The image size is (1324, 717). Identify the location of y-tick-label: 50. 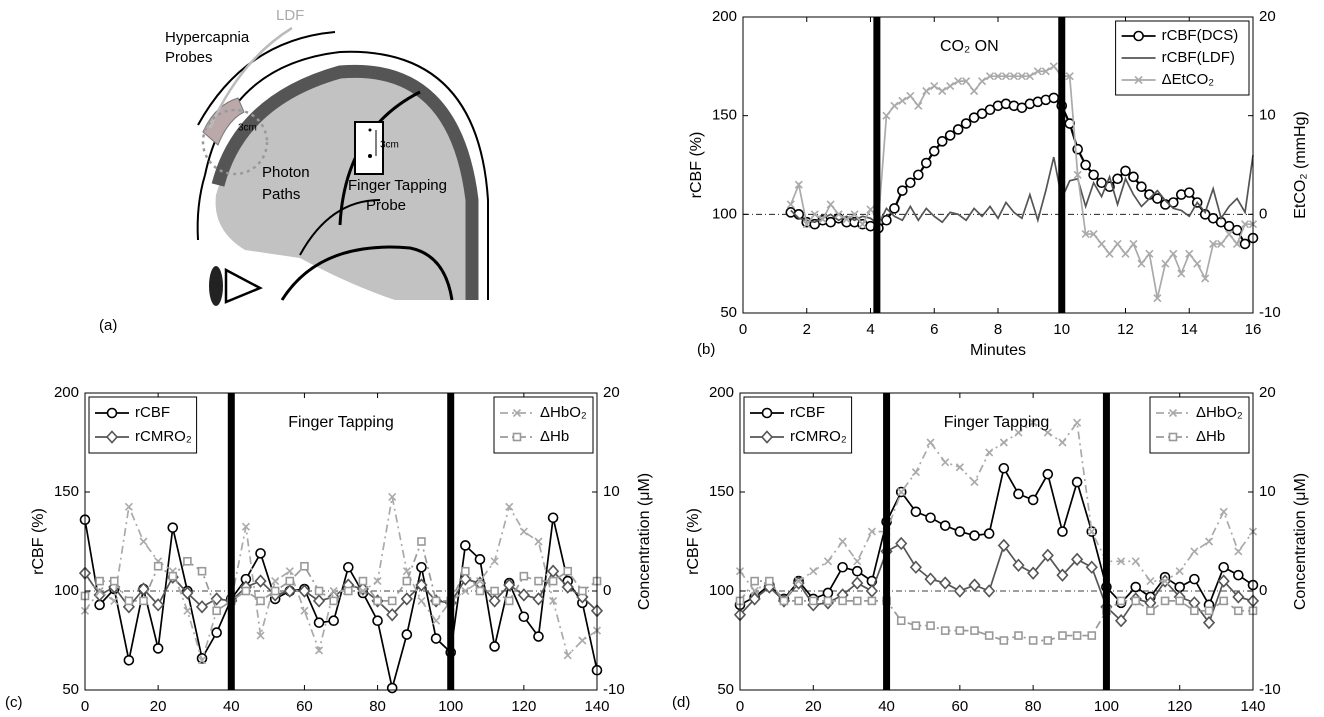
(70, 689).